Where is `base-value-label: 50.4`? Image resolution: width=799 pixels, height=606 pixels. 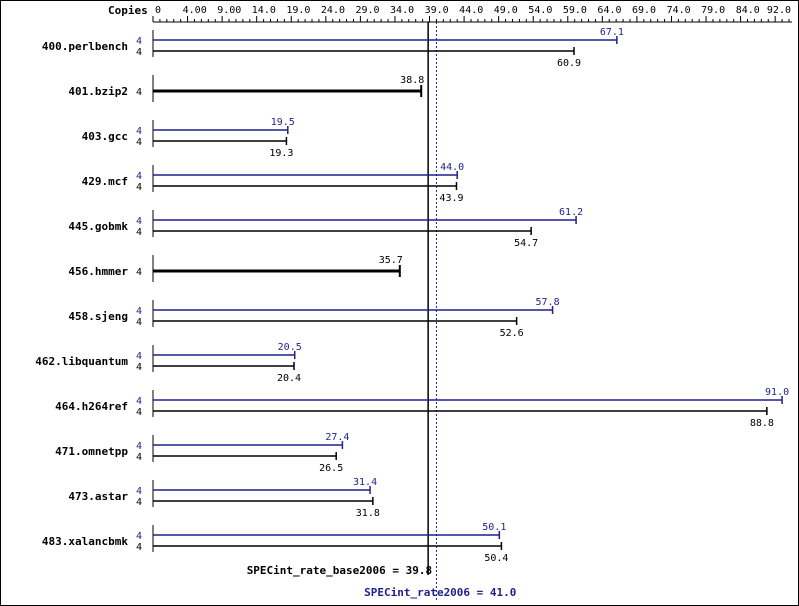
base-value-label: 50.4 is located at coordinates (496, 558).